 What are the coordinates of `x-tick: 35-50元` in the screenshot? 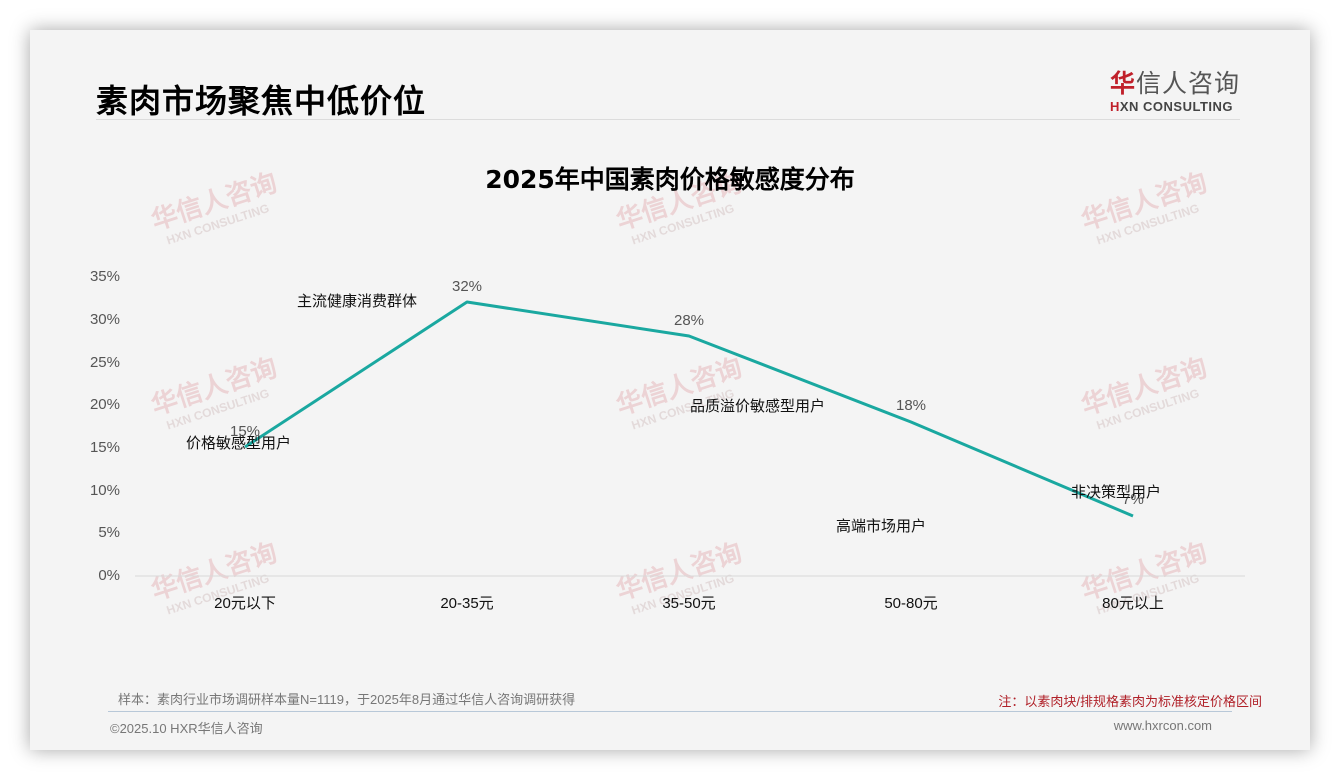 It's located at (688, 603).